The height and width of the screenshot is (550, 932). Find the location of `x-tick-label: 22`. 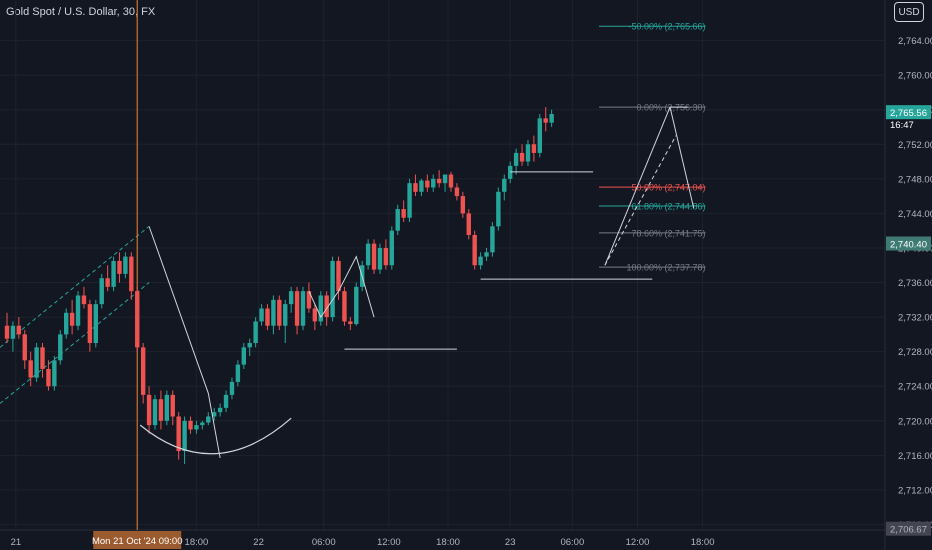

x-tick-label: 22 is located at coordinates (258, 542).